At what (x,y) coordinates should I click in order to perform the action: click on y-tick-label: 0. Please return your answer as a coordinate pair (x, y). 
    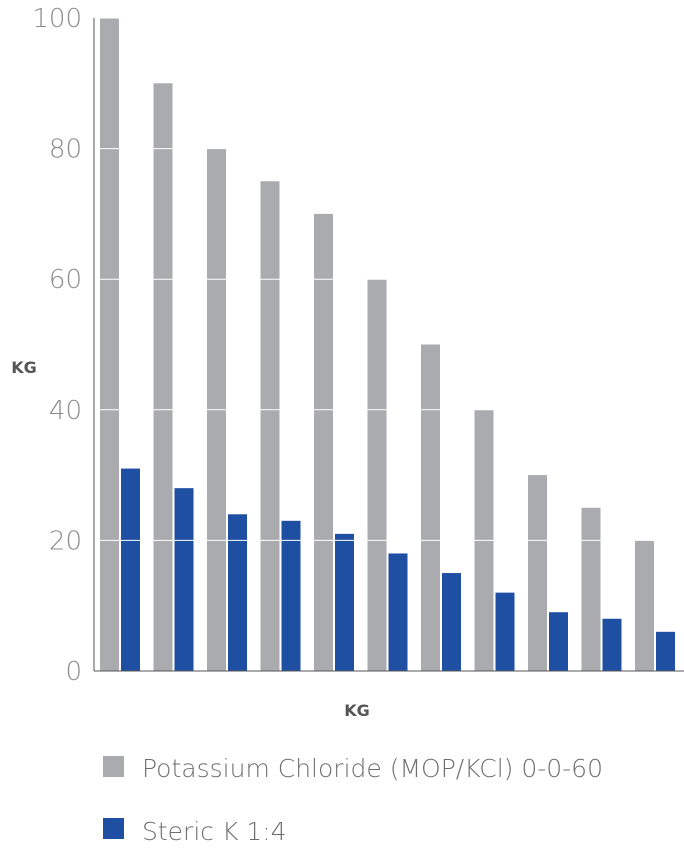
    Looking at the image, I should click on (73, 672).